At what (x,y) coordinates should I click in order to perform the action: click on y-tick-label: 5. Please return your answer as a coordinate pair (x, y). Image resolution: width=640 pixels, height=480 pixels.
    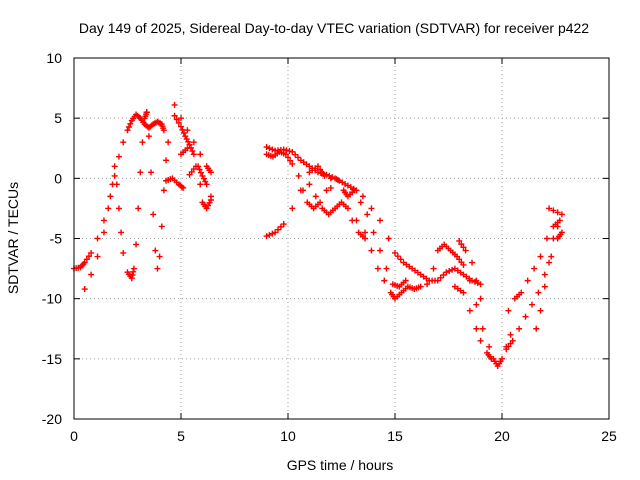
    Looking at the image, I should click on (58, 118).